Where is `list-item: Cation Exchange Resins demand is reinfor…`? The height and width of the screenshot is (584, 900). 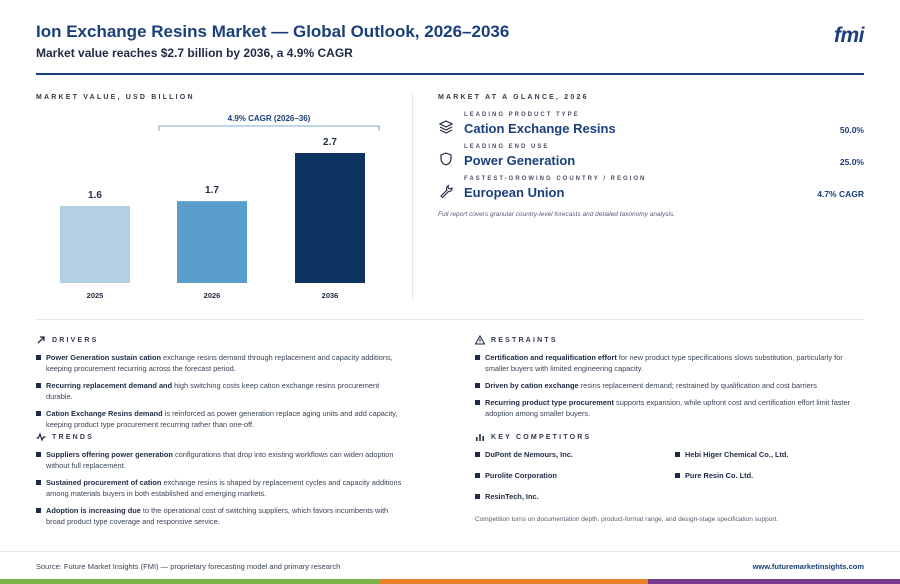
list-item: Cation Exchange Resins demand is reinfor… is located at coordinates (221, 419).